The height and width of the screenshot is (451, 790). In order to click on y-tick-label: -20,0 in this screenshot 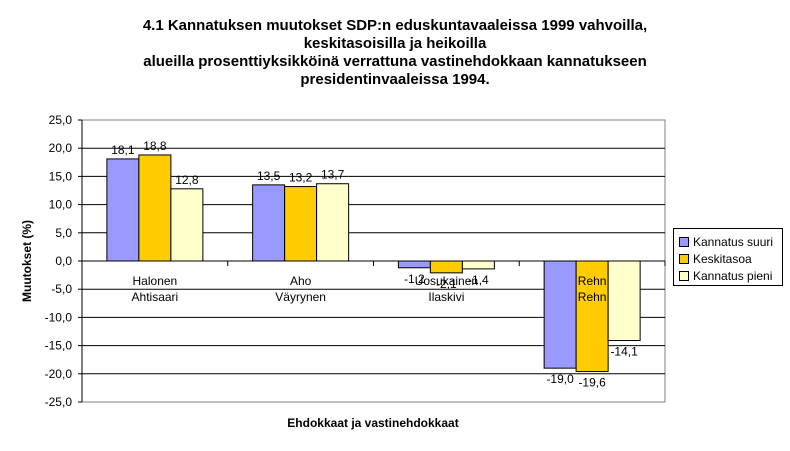, I will do `click(59, 374)`.